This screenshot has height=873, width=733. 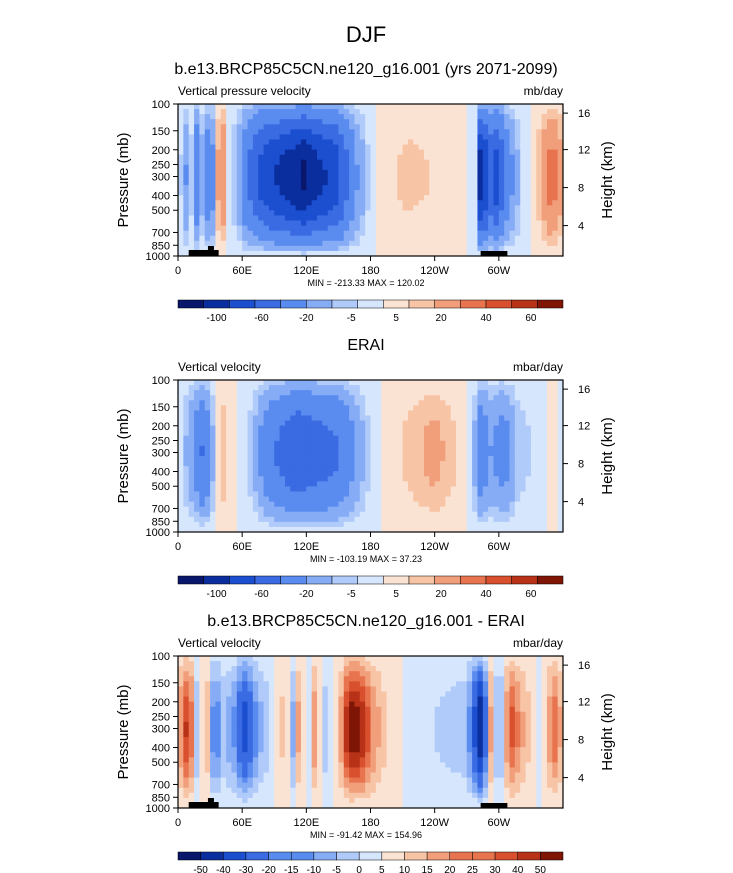 What do you see at coordinates (351, 594) in the screenshot?
I see `colorbar-label: -5` at bounding box center [351, 594].